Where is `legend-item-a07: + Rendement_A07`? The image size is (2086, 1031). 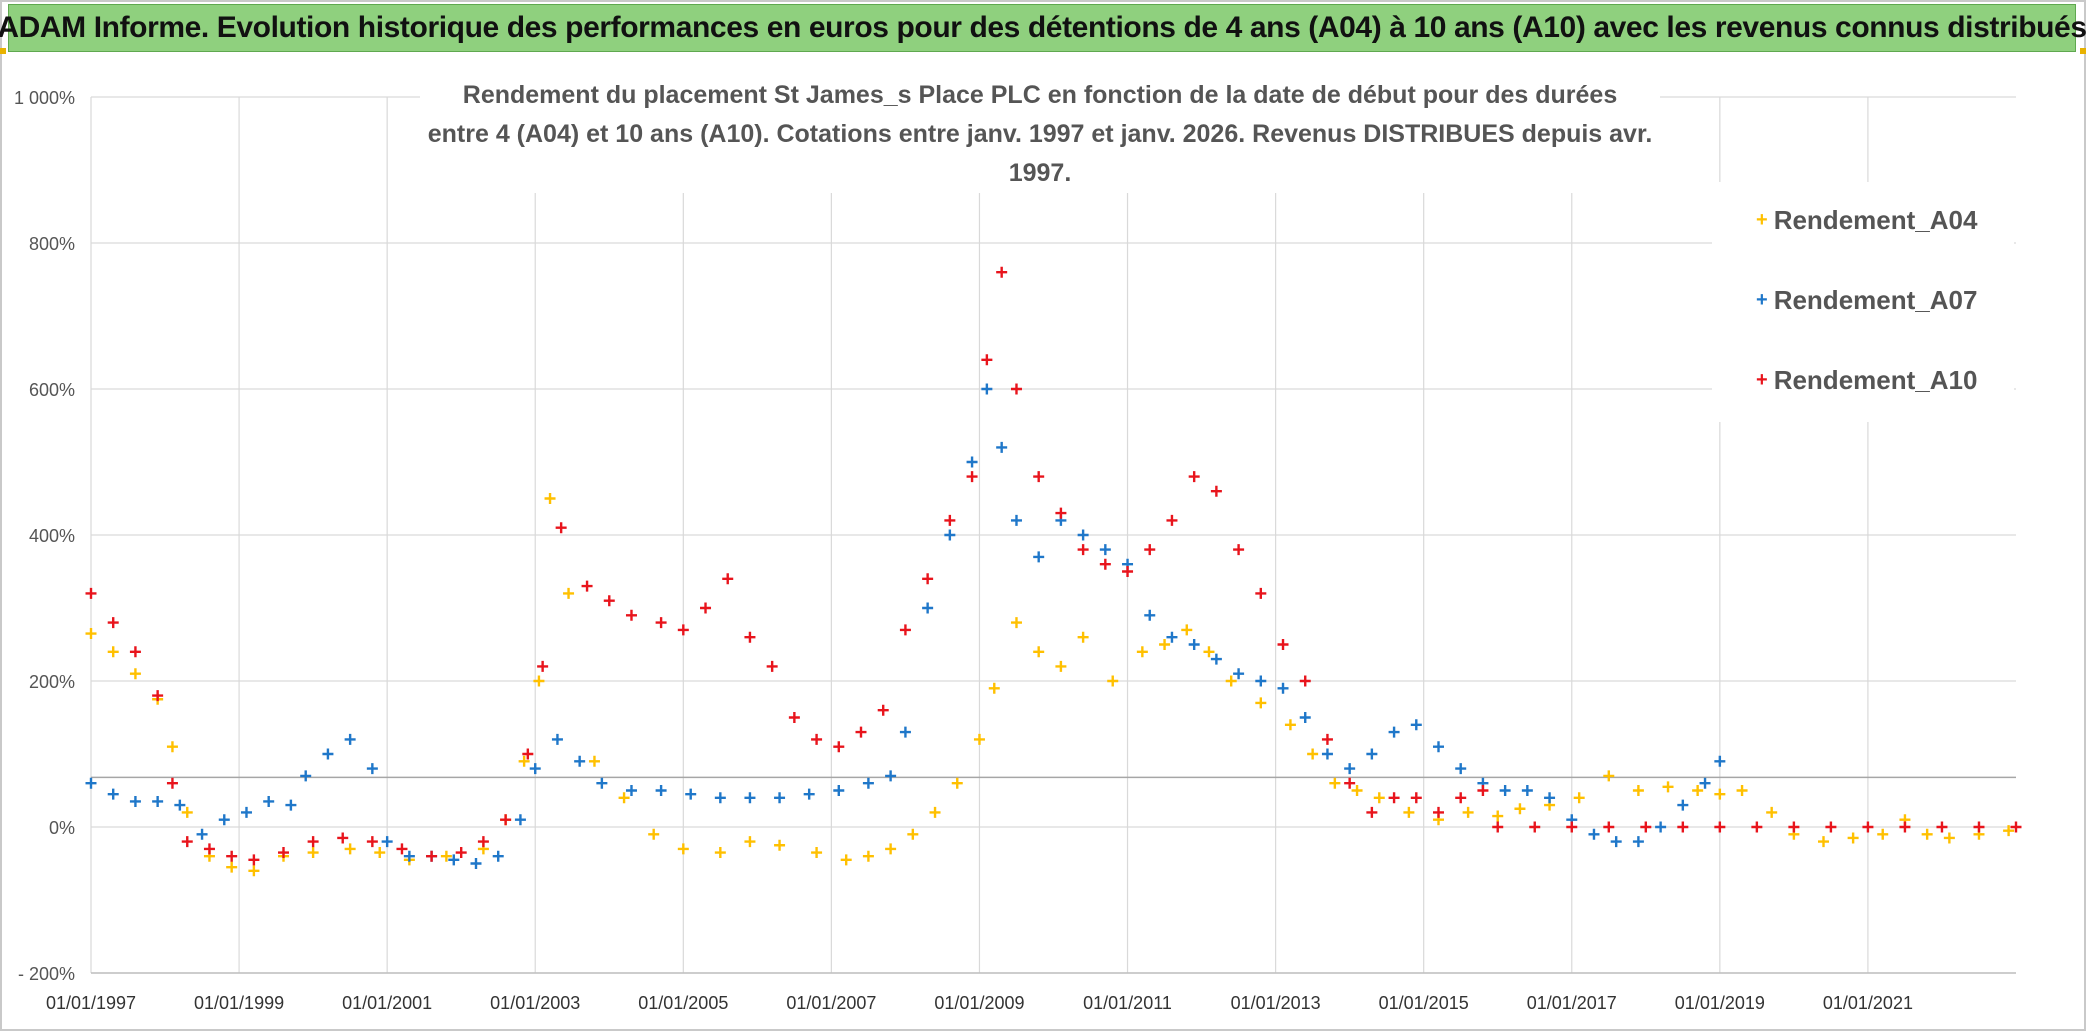 legend-item-a07: + Rendement_A07 is located at coordinates (1866, 300).